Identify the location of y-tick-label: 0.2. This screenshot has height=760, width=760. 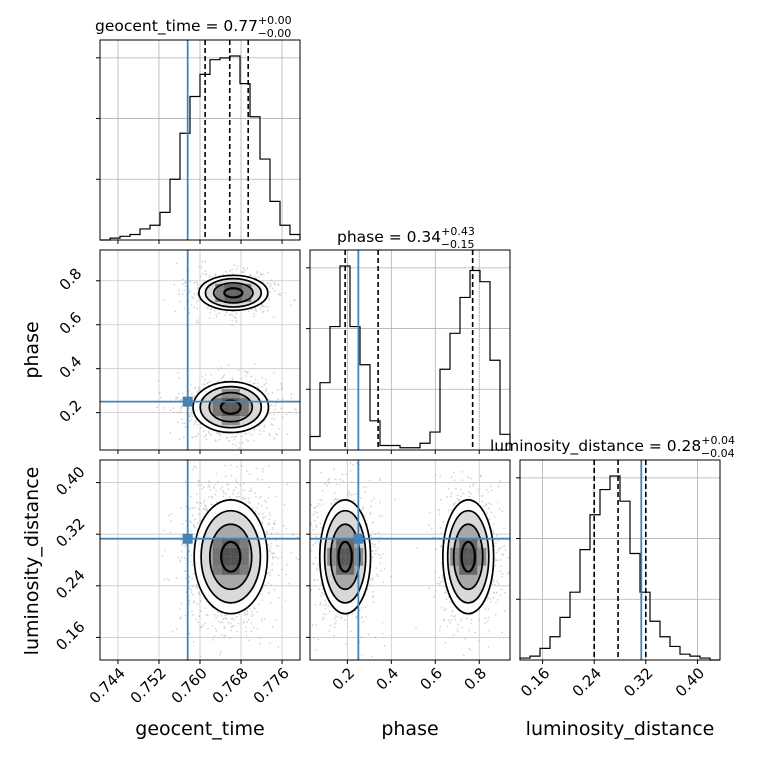
(71, 411).